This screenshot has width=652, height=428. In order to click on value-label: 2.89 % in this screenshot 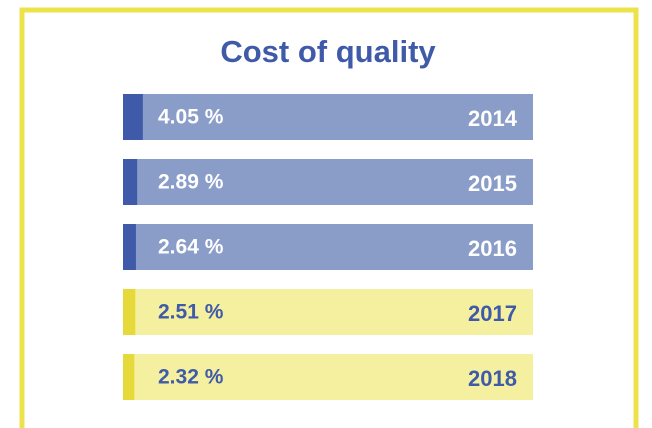, I will do `click(191, 182)`.